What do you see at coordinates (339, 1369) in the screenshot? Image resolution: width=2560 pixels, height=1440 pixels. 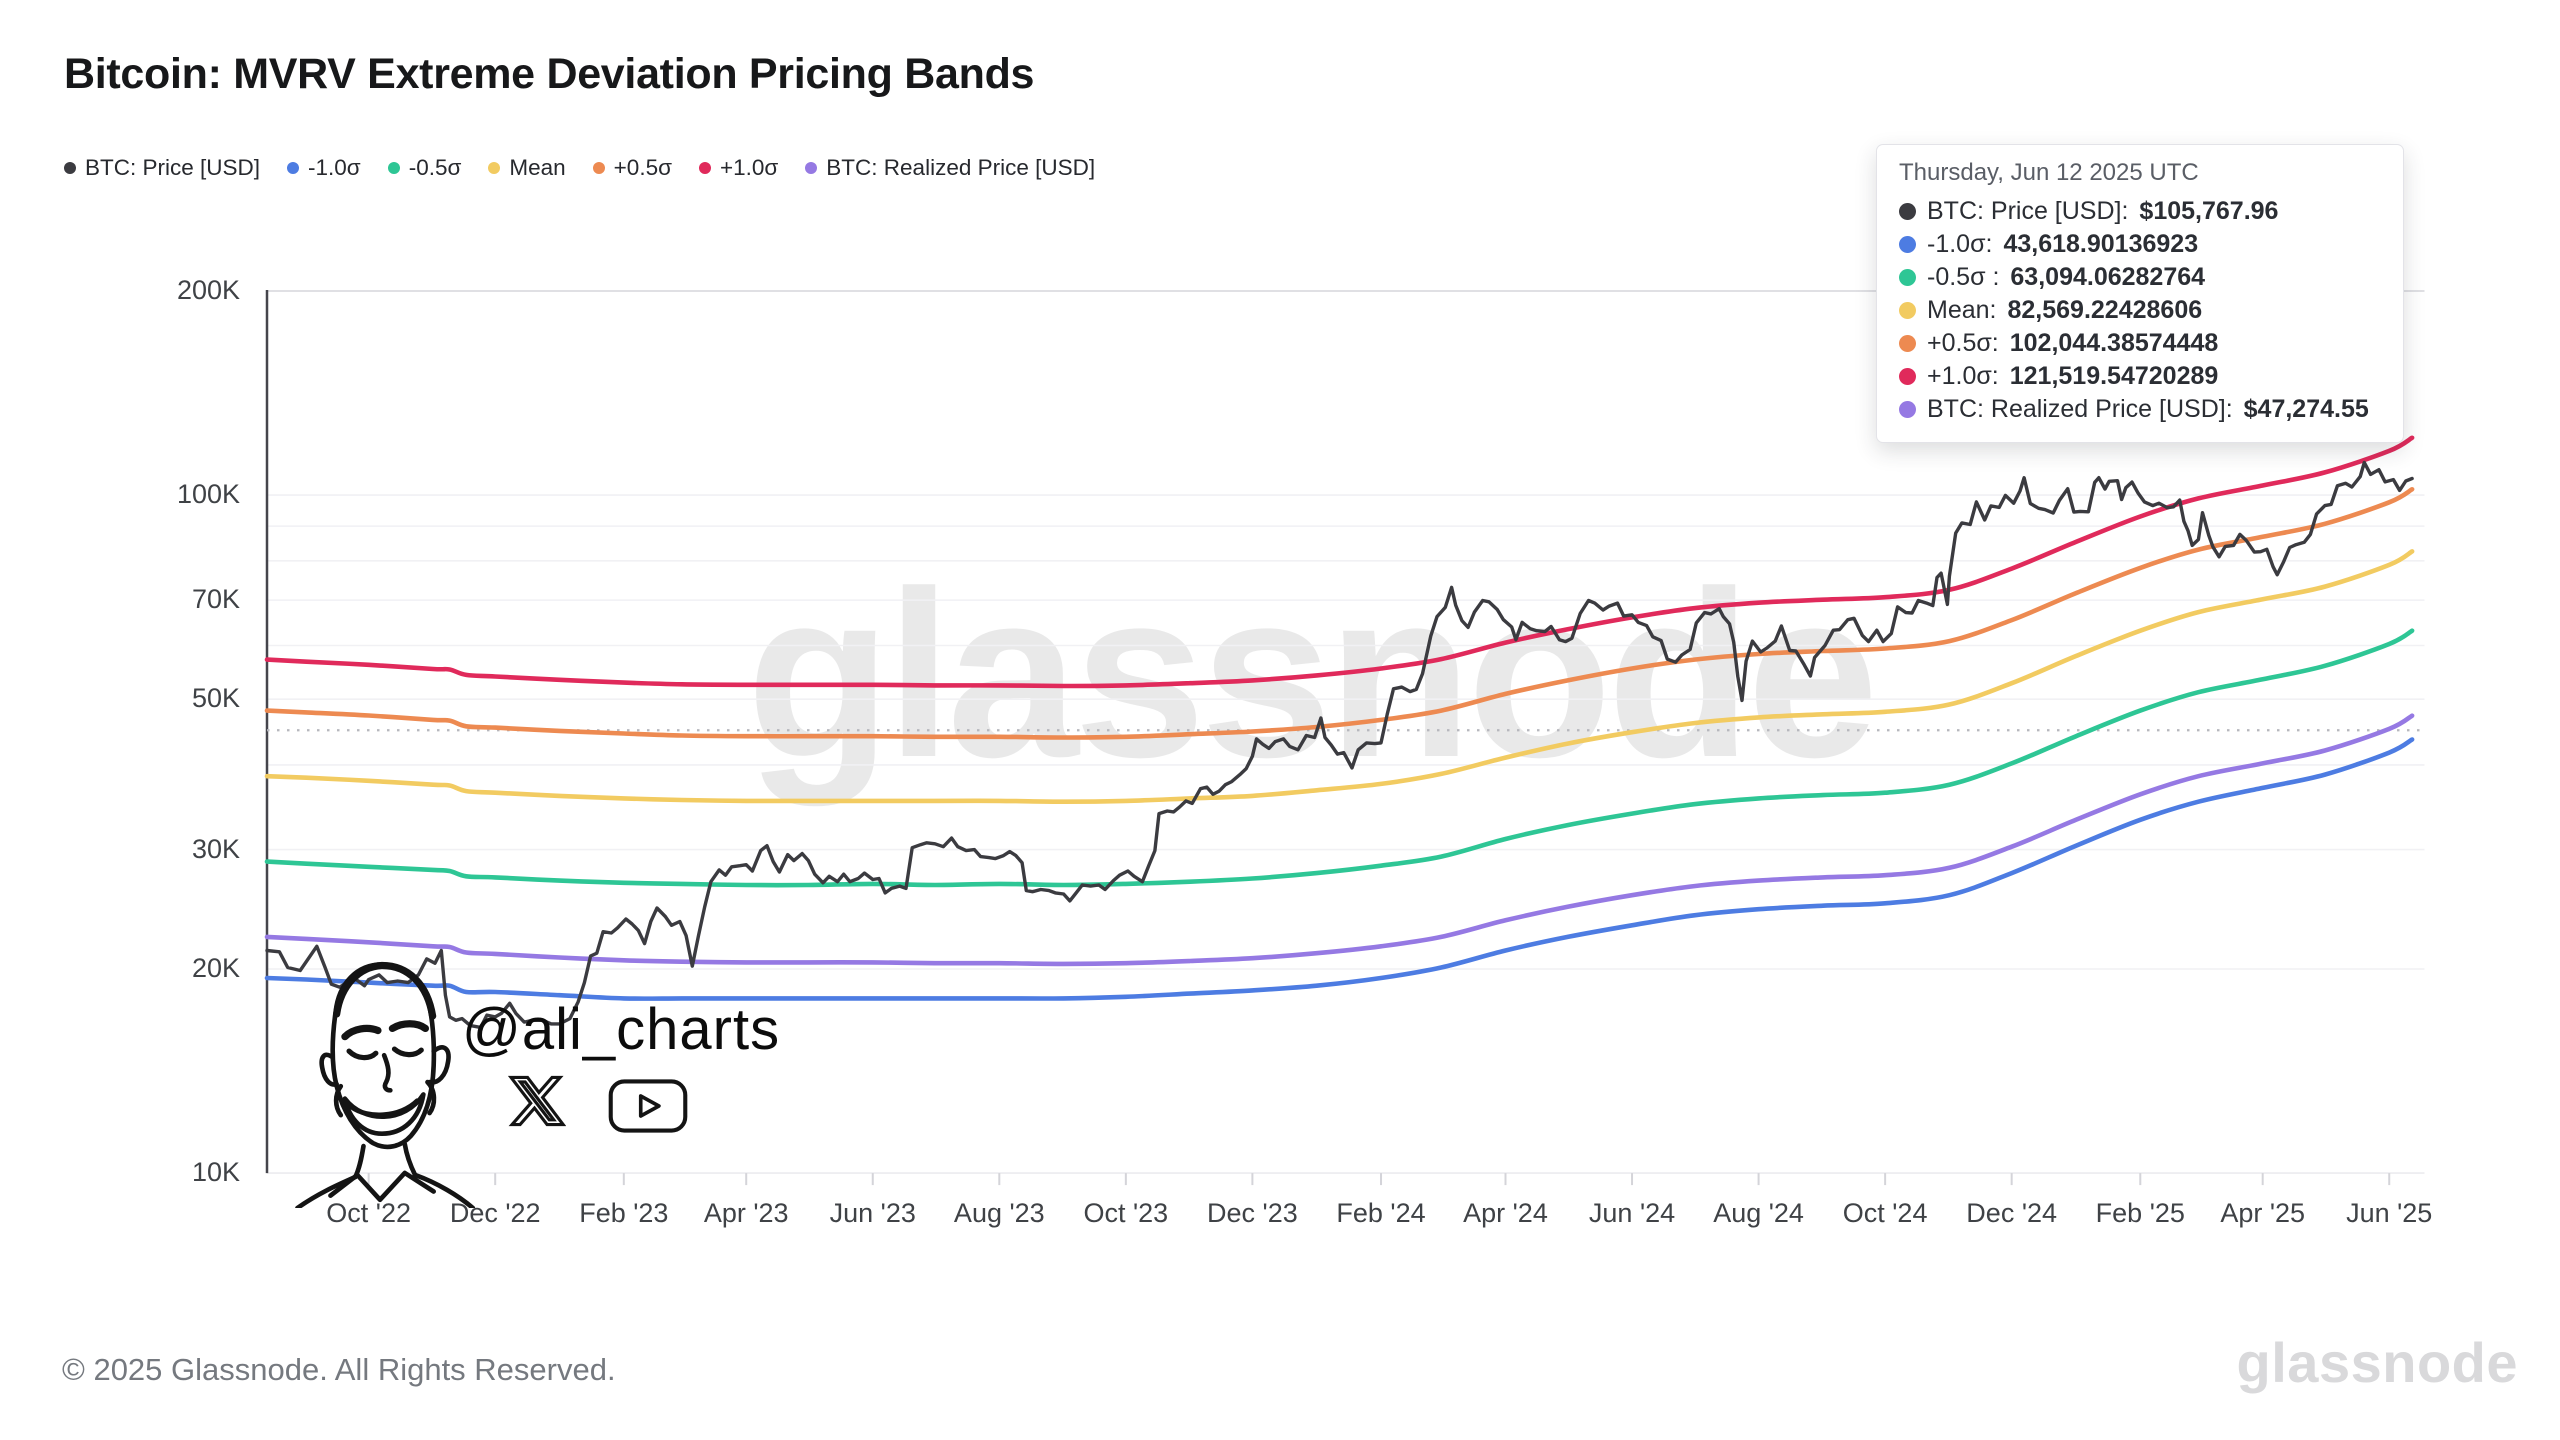 I see `copyright-text: © 2025 Glassnode. All Rights Reserved.` at bounding box center [339, 1369].